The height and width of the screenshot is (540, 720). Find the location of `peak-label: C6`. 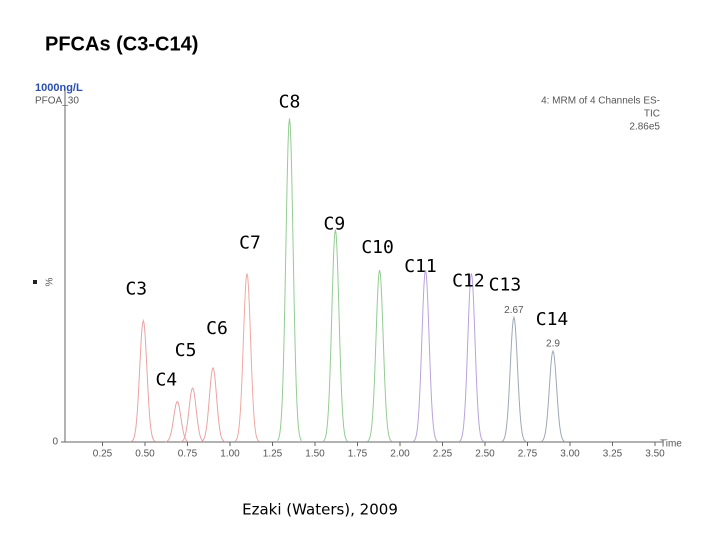

peak-label: C6 is located at coordinates (217, 328).